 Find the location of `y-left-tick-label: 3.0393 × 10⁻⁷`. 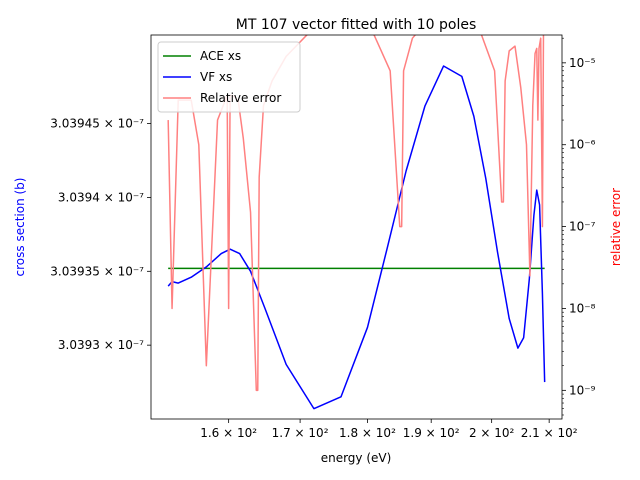

y-left-tick-label: 3.0393 × 10⁻⁷ is located at coordinates (101, 345).